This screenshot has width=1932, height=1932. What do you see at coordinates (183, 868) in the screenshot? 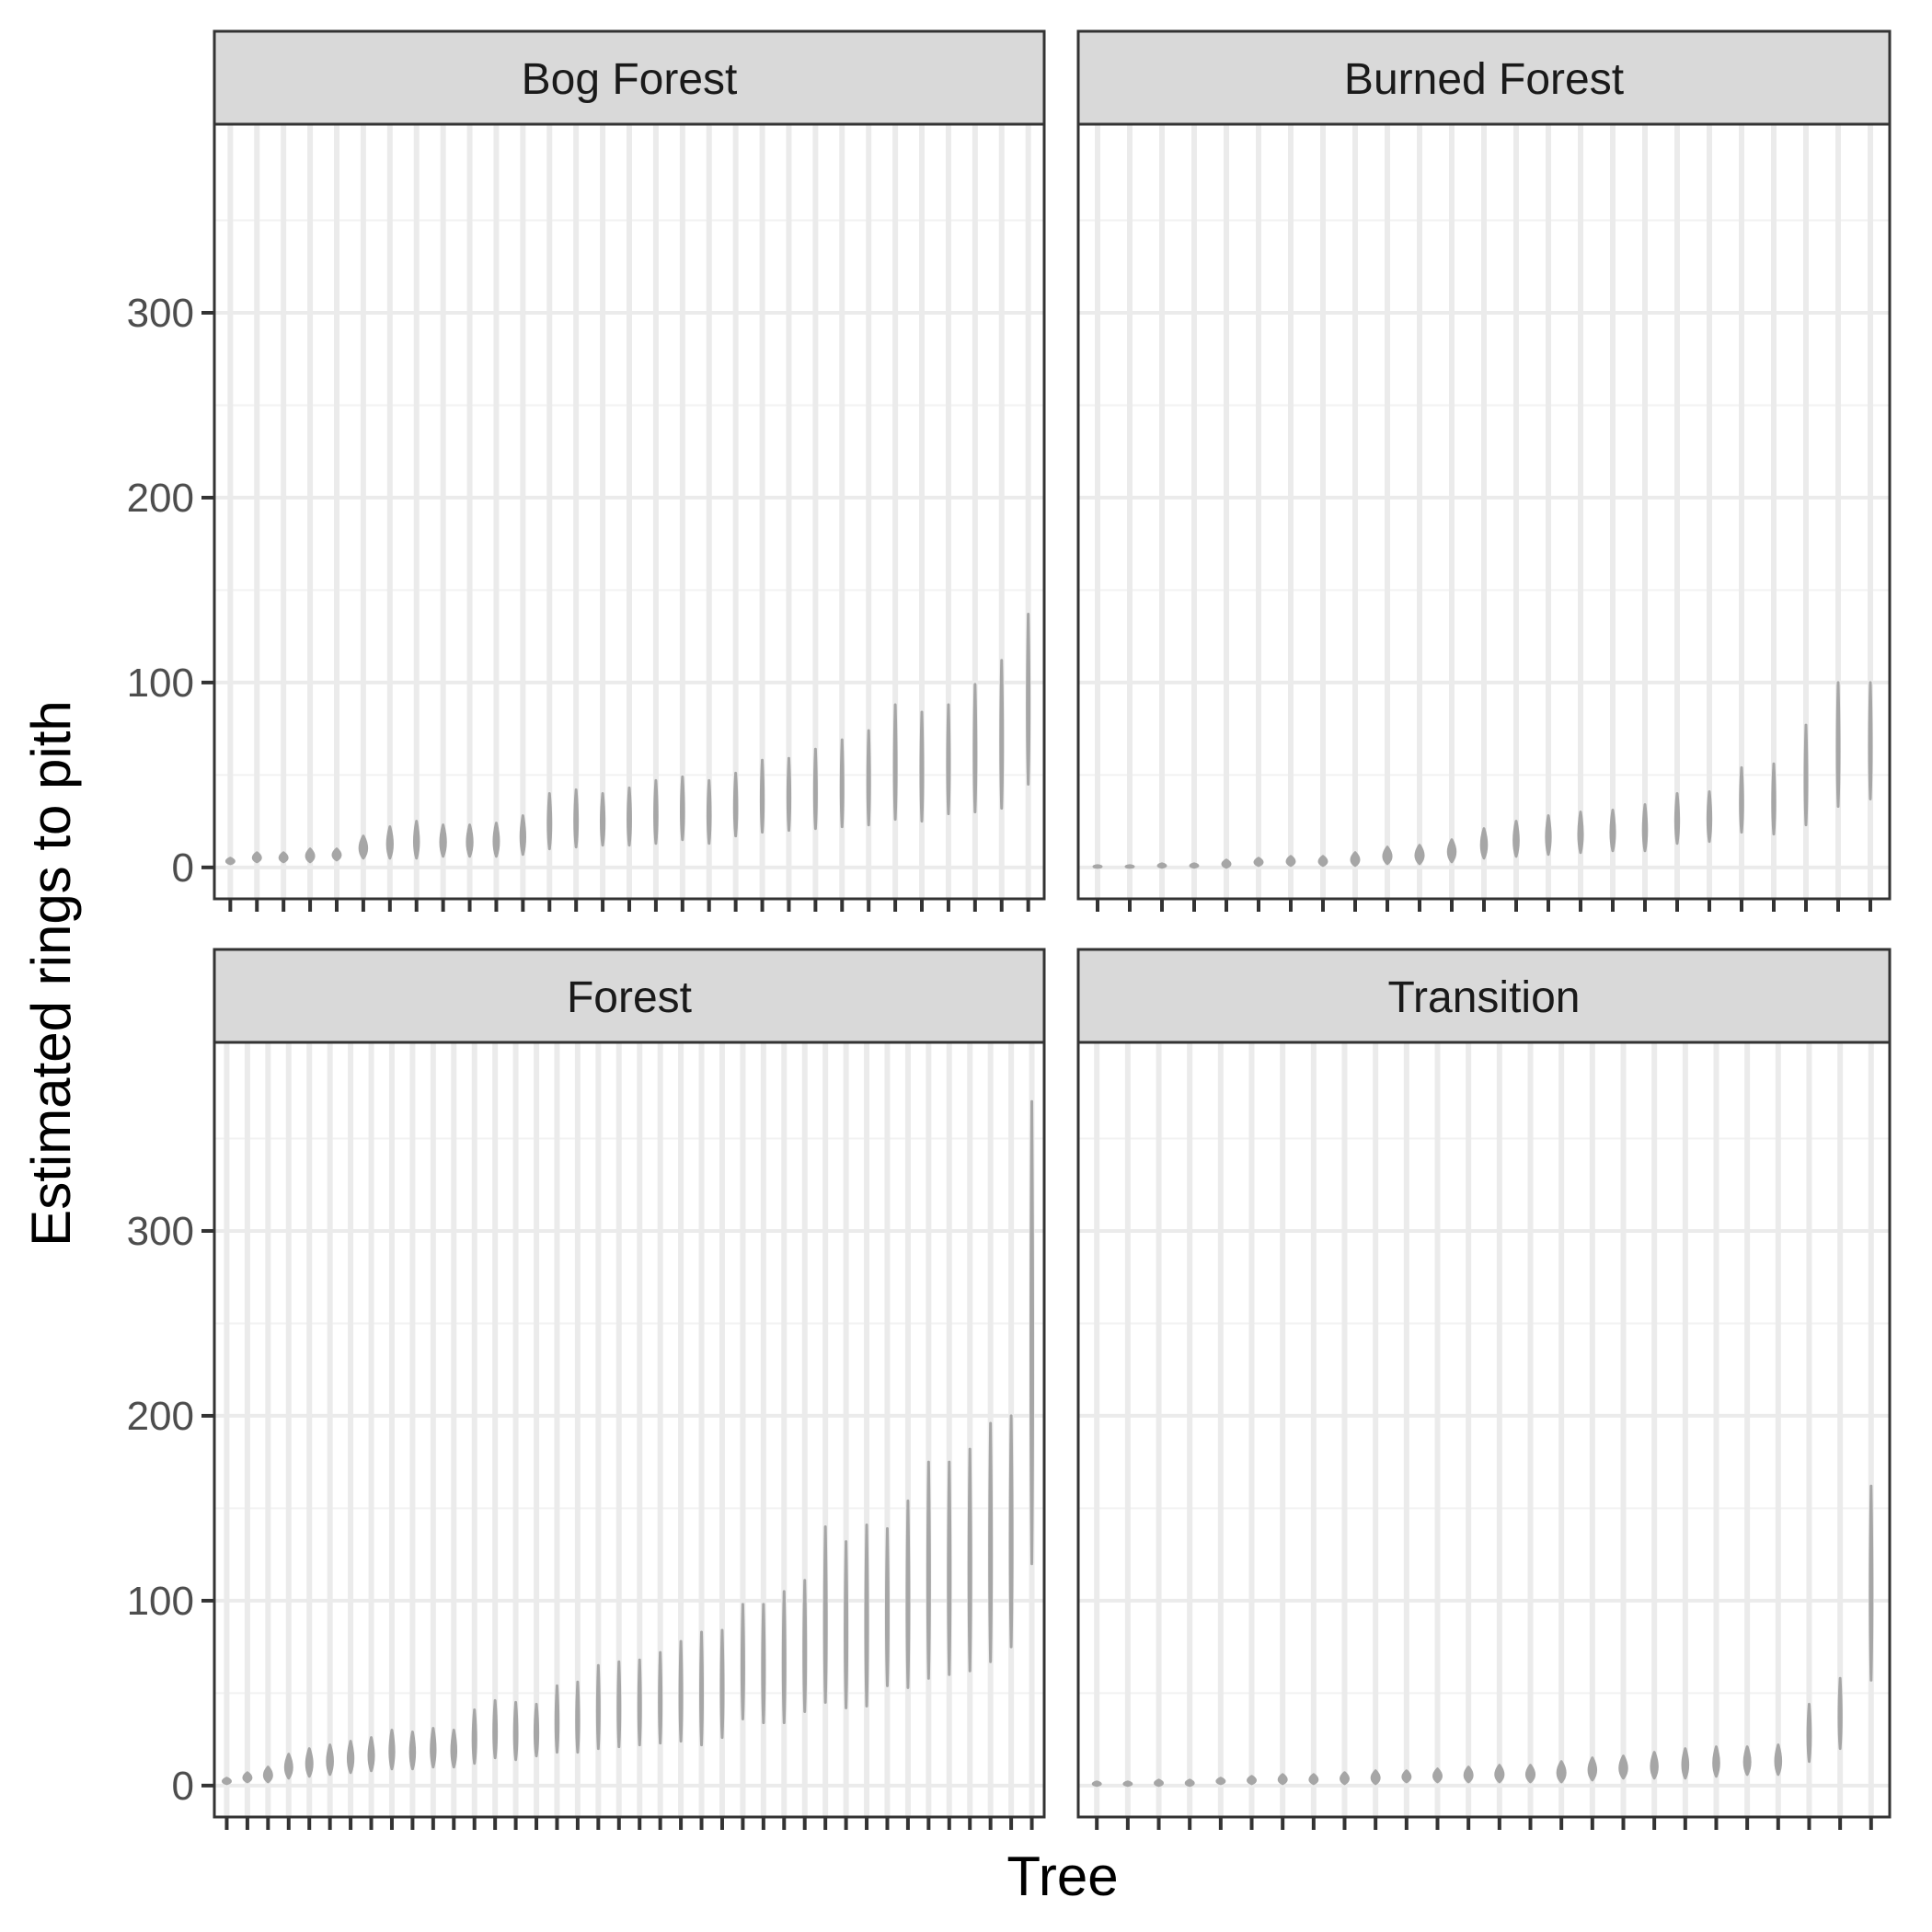
I see `y-tick-label: 0` at bounding box center [183, 868].